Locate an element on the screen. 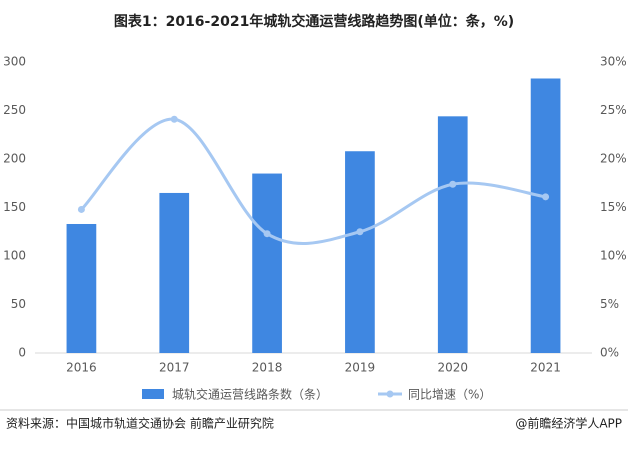 The image size is (628, 450). x-tick-label: 2021 is located at coordinates (545, 368).